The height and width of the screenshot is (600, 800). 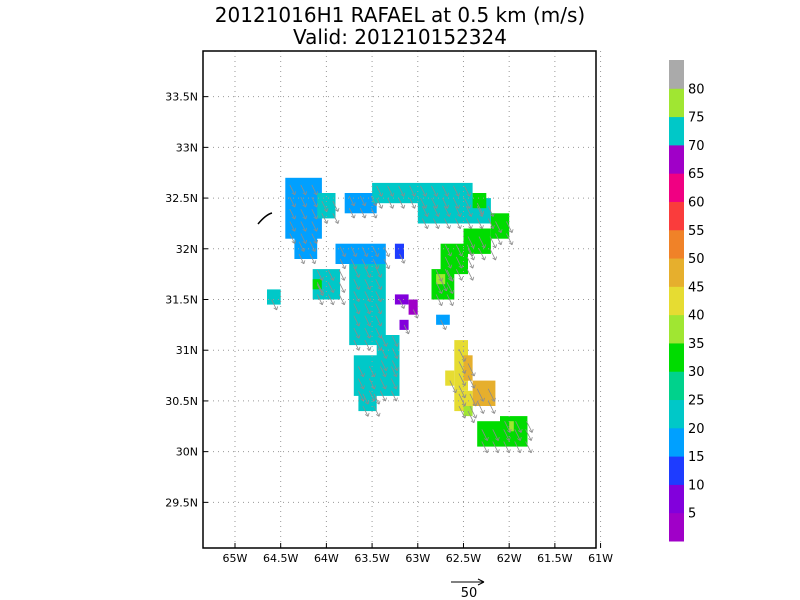 I want to click on y-tick-label-2: 30.5N, so click(x=181, y=401).